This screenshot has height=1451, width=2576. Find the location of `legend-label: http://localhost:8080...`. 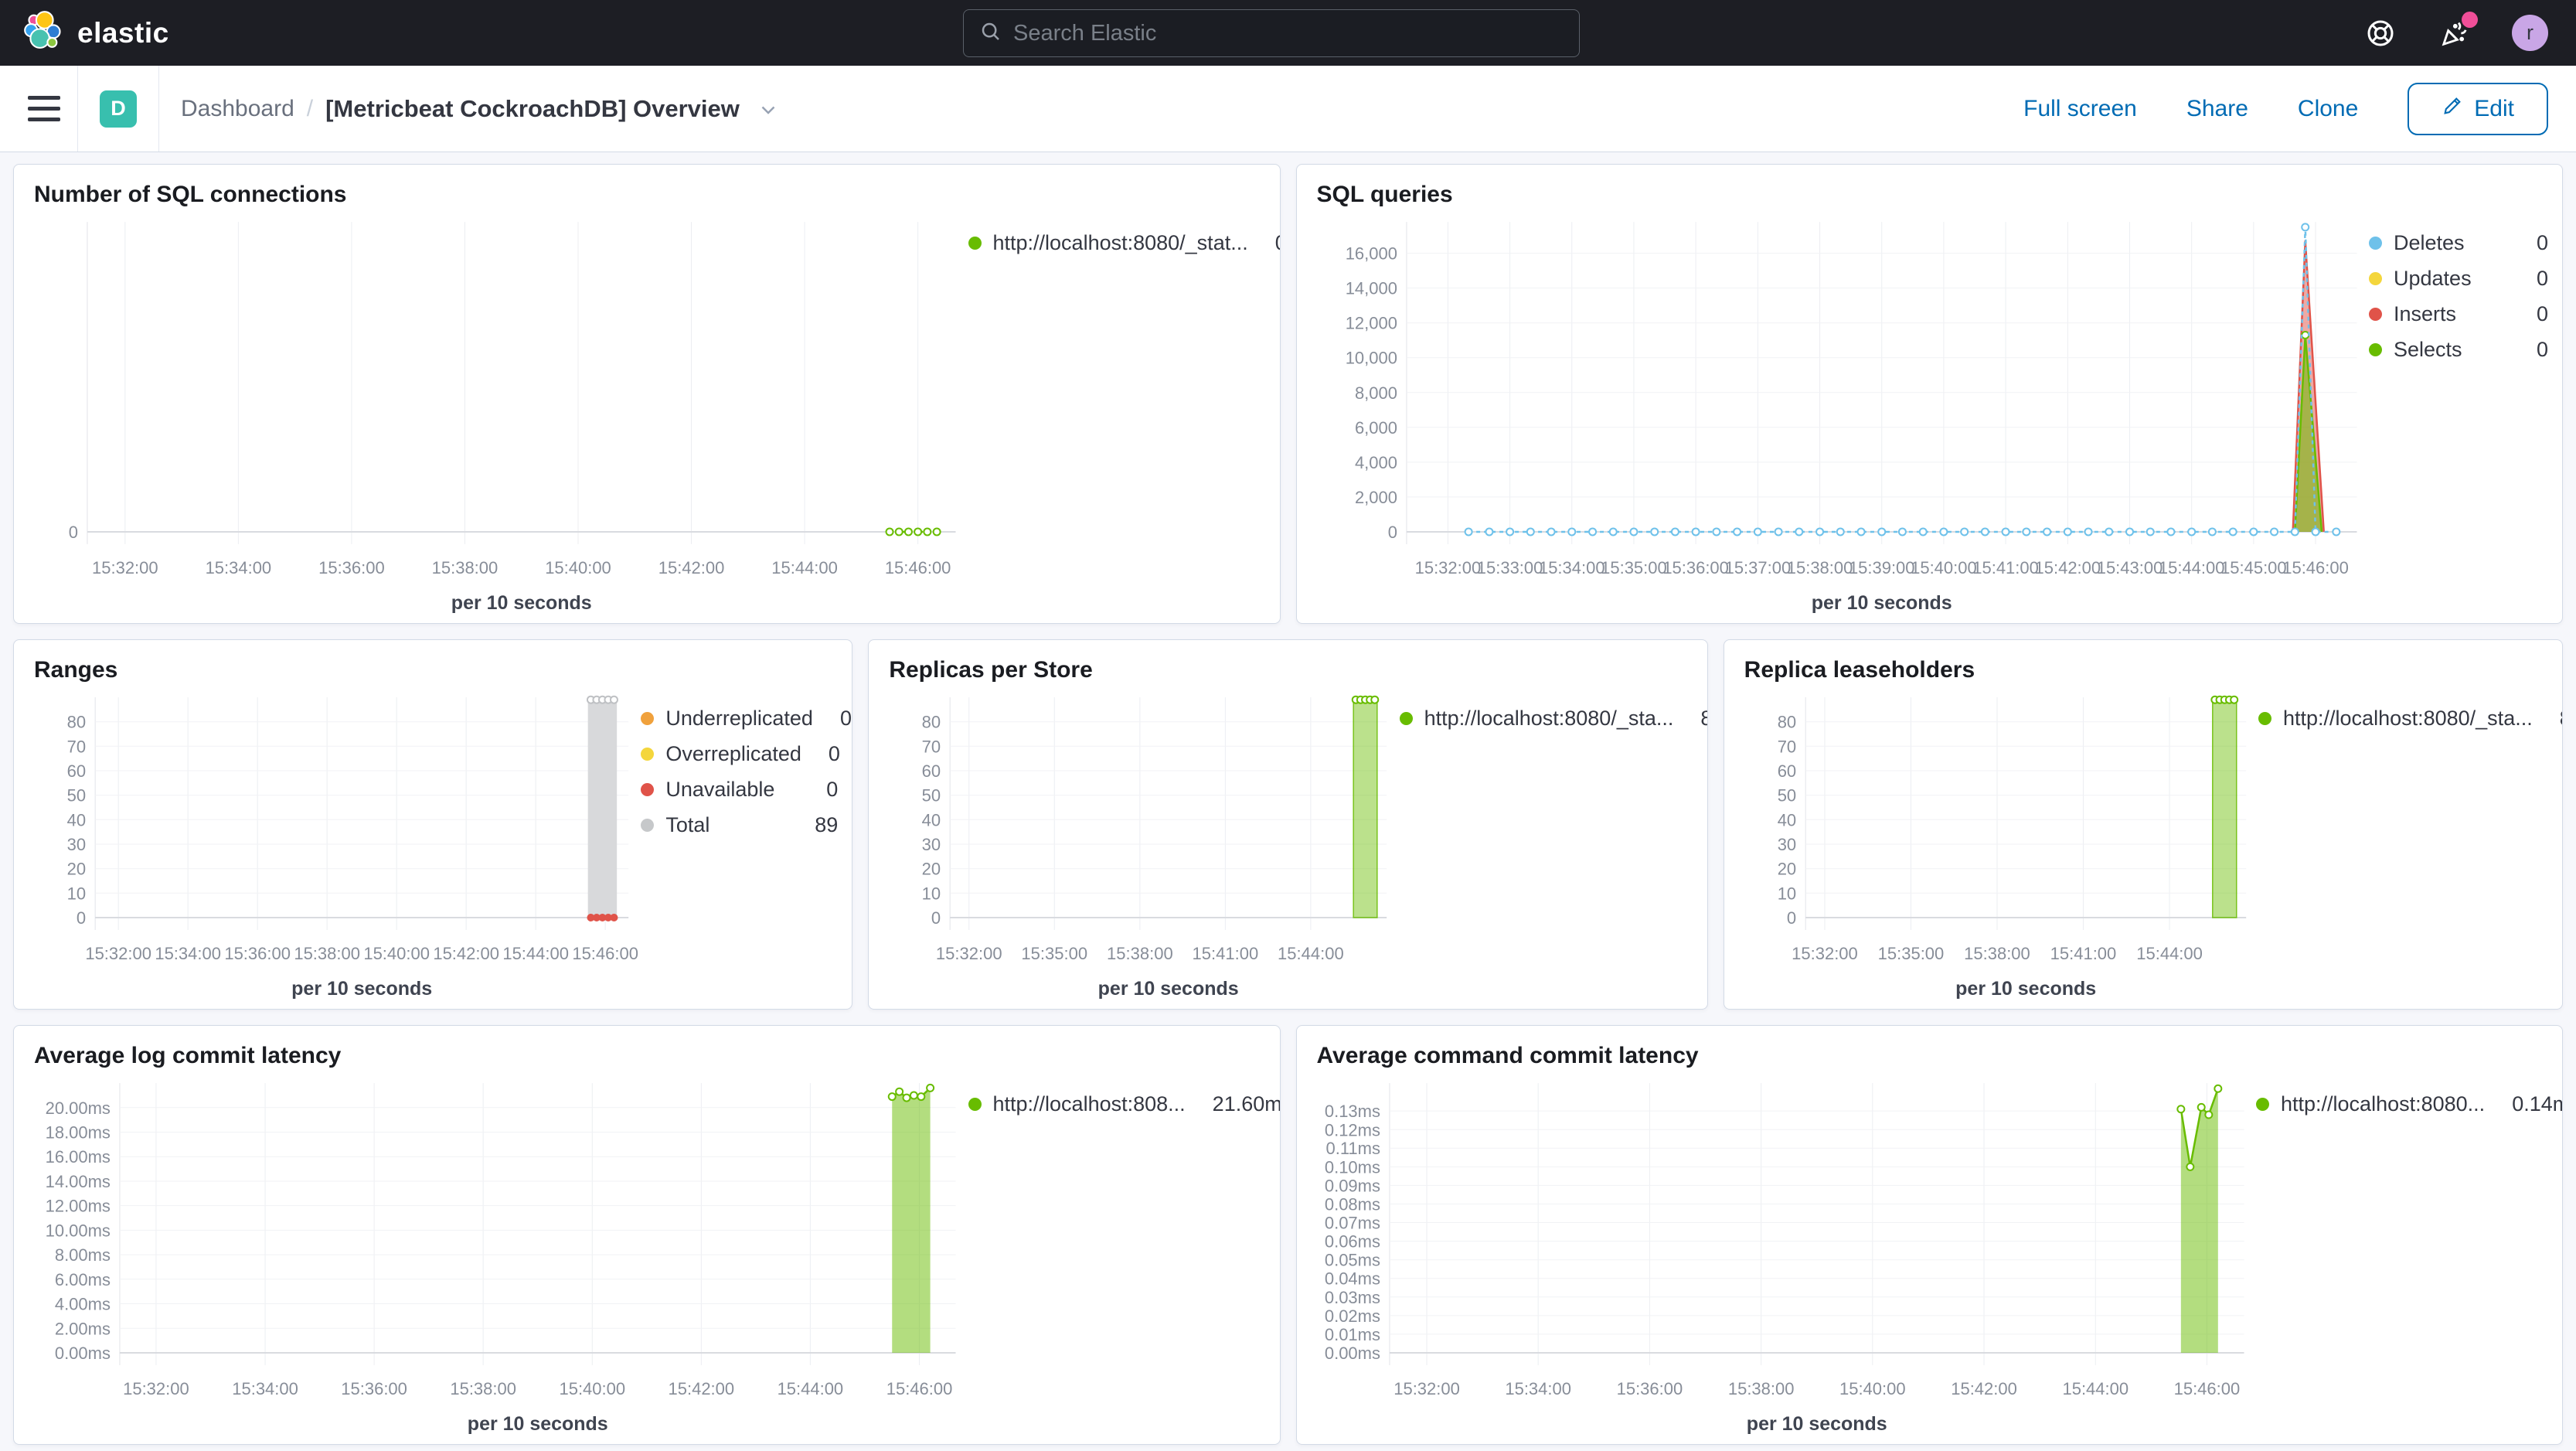

legend-label: http://localhost:8080... is located at coordinates (2383, 1103).